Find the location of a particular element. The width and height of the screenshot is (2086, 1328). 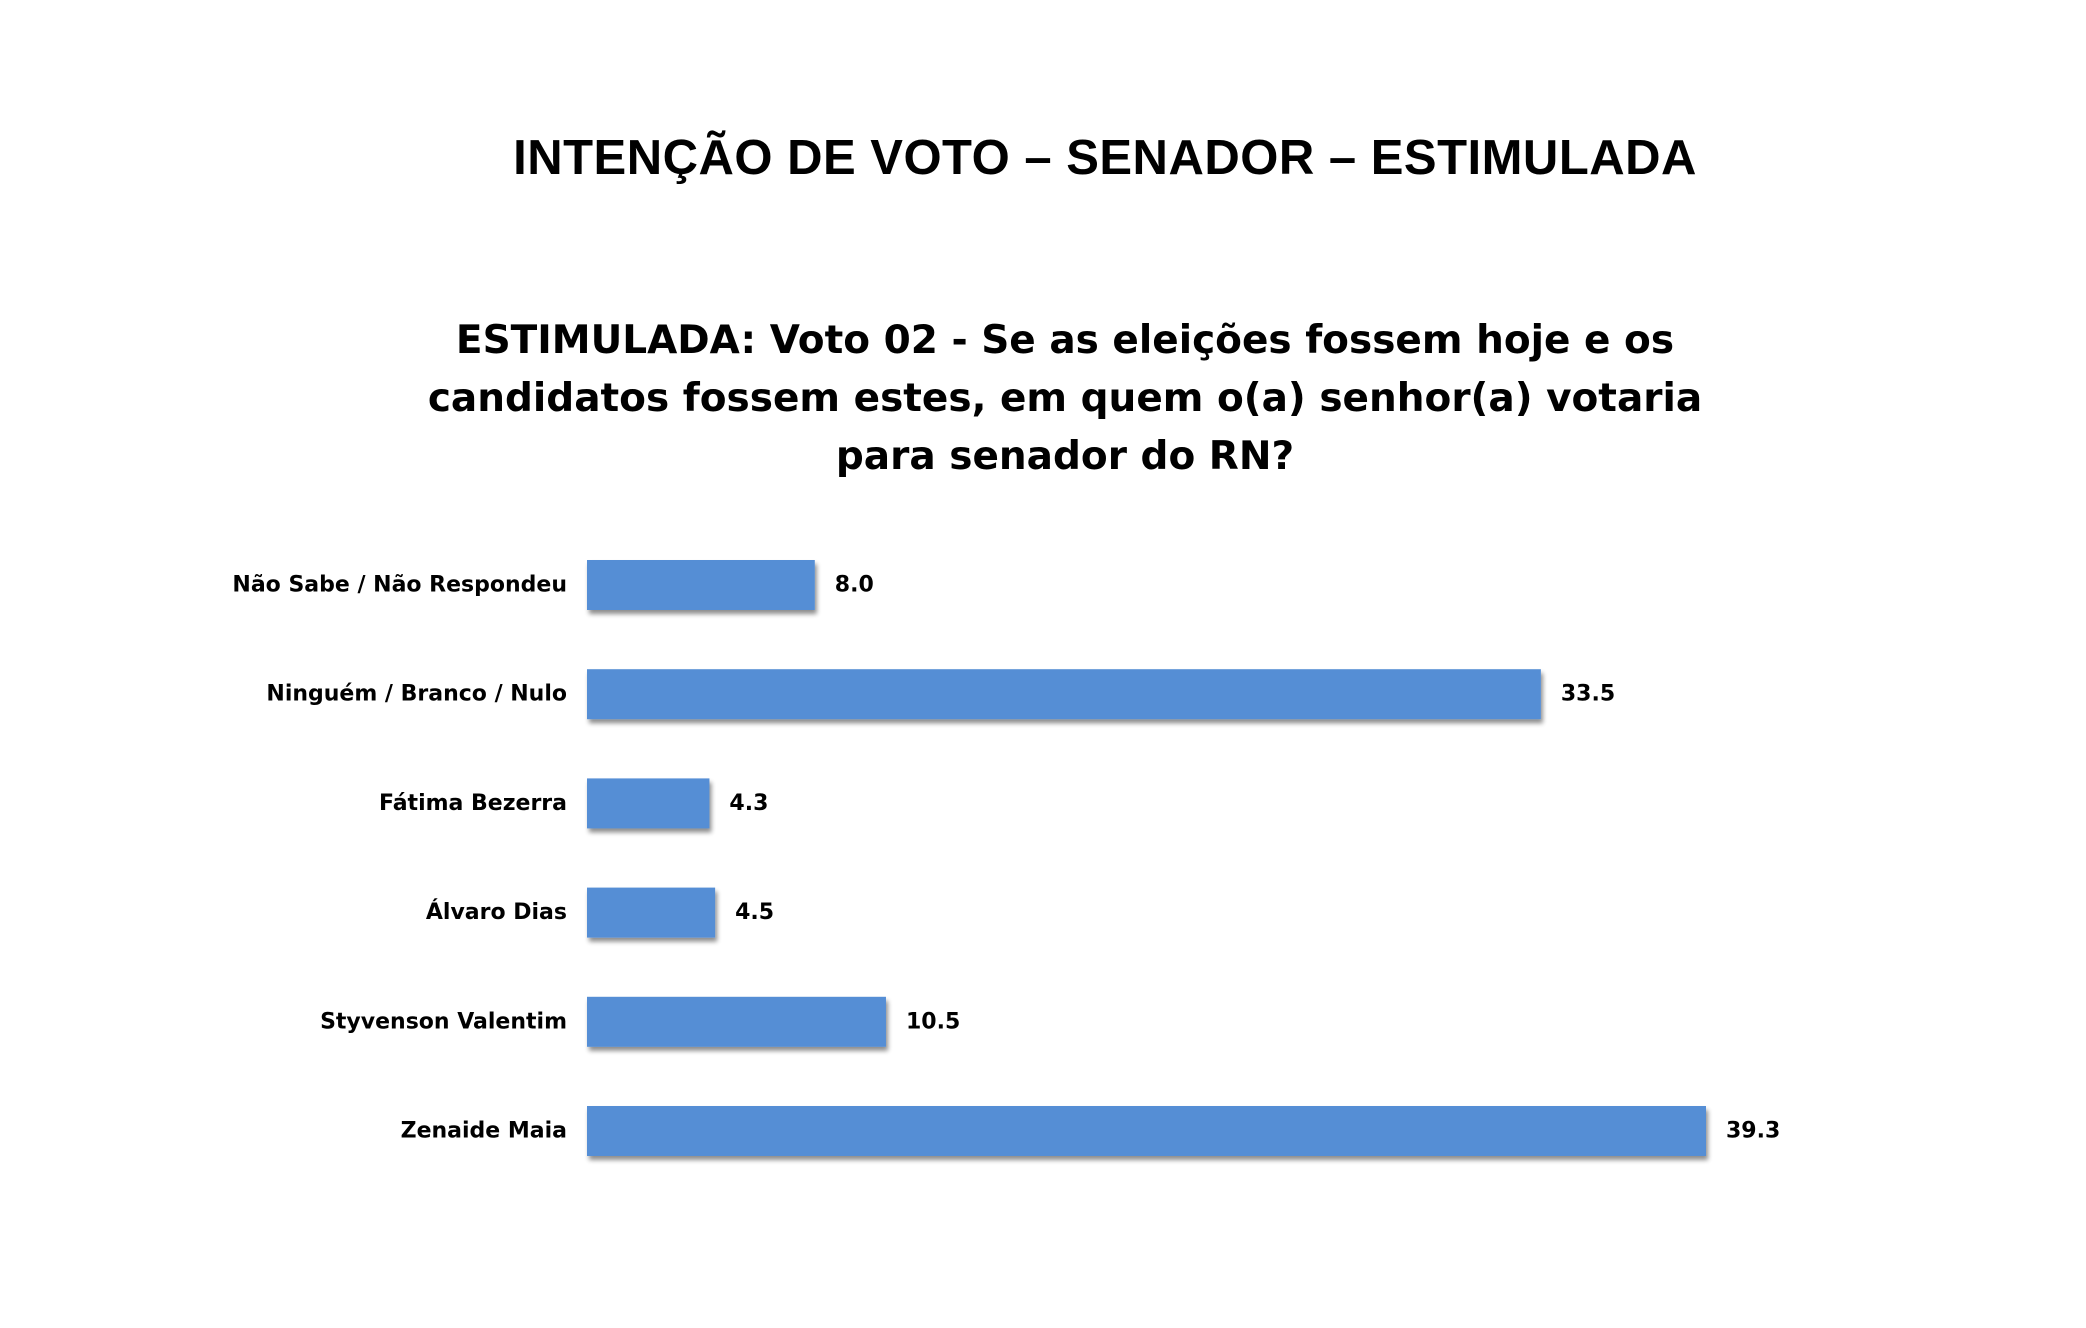

page-title: INTENÇÃO DE VOTO – SENADOR – ESTIMULADA is located at coordinates (1105, 158).